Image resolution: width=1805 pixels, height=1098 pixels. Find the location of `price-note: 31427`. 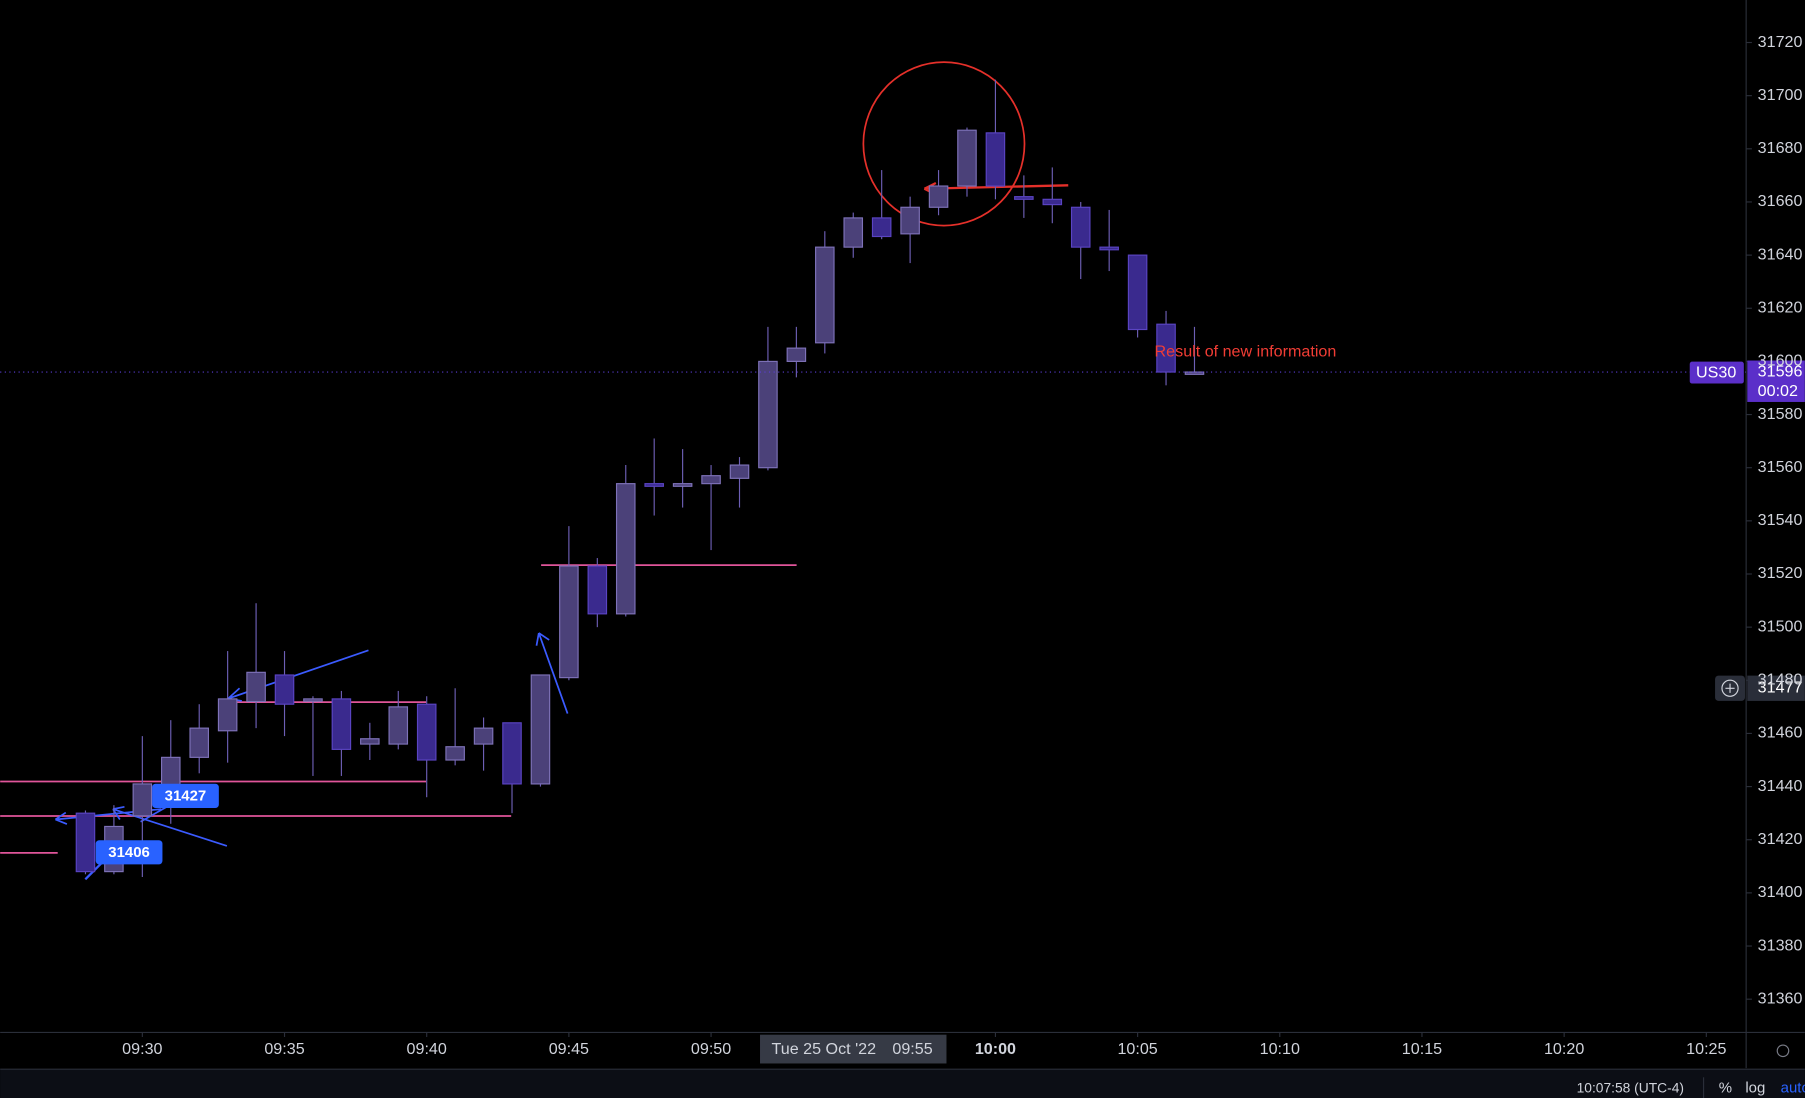

price-note: 31427 is located at coordinates (186, 795).